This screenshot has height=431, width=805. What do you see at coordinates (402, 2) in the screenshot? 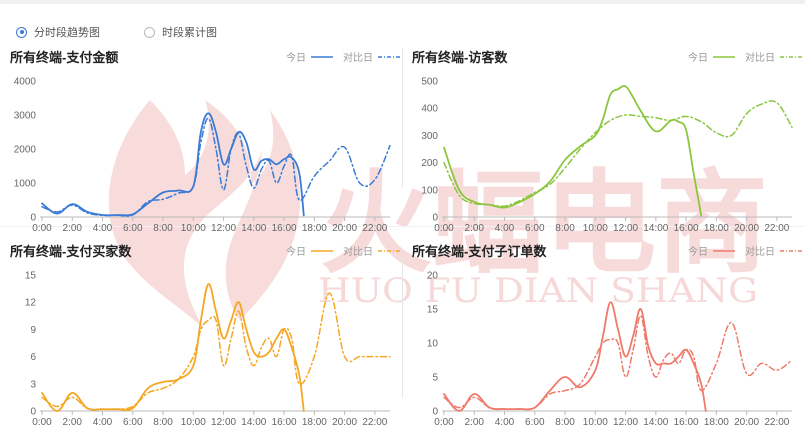
I see `top-border` at bounding box center [402, 2].